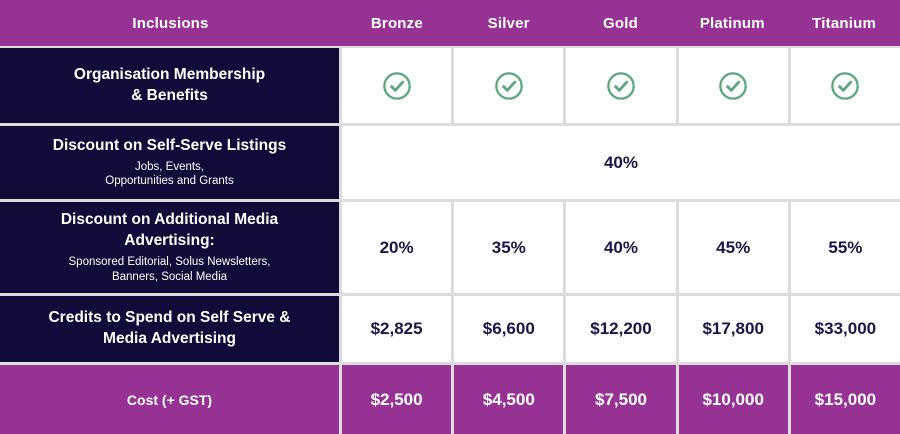 The image size is (900, 434). I want to click on cost-gold: $7,500, so click(621, 399).